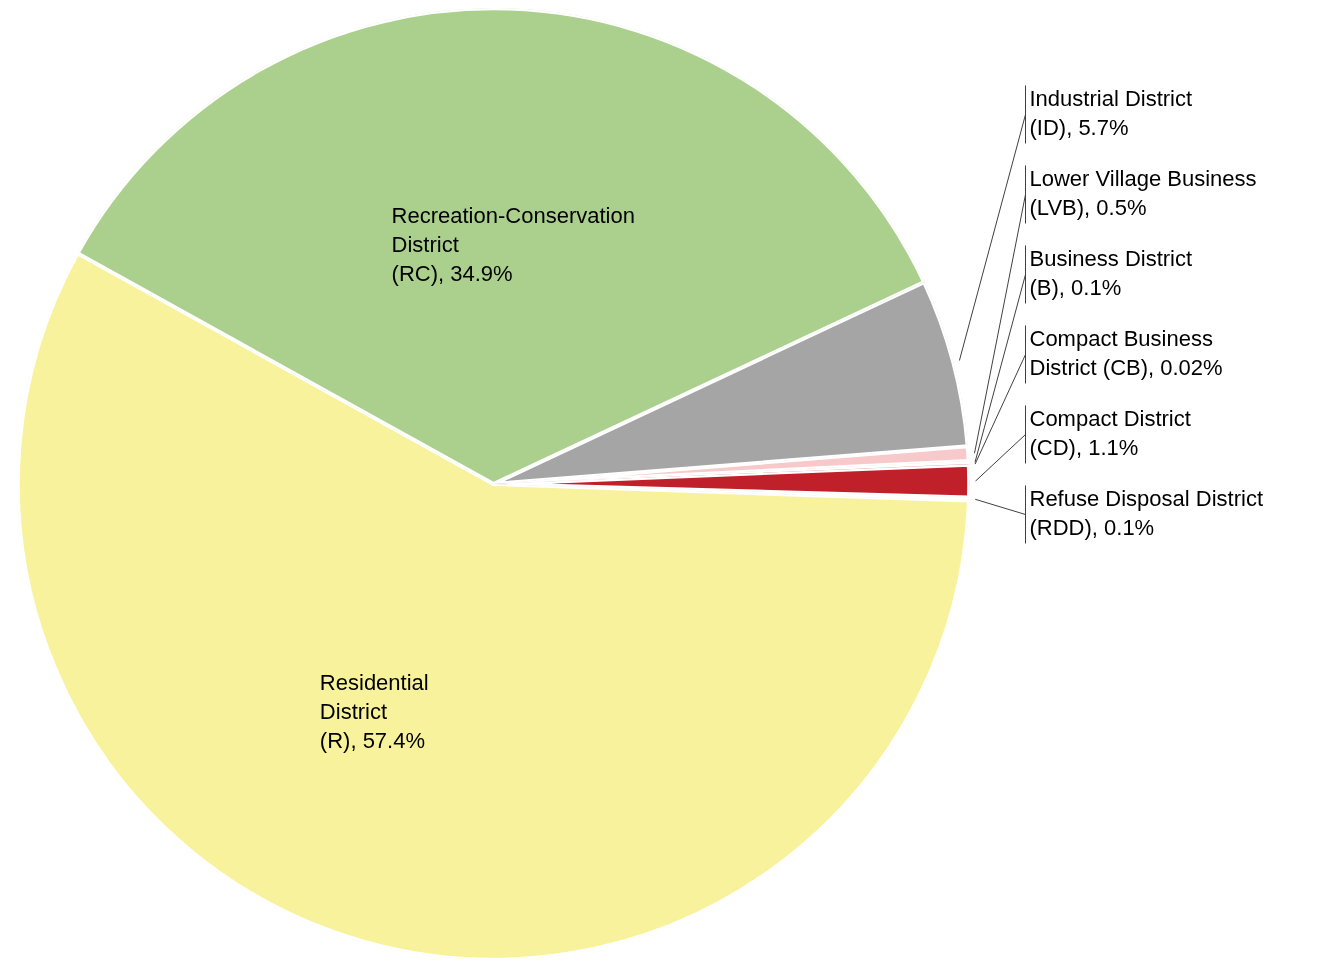 Image resolution: width=1343 pixels, height=962 pixels. I want to click on slice-label: Industrial District (ID), 5.7%, so click(1111, 113).